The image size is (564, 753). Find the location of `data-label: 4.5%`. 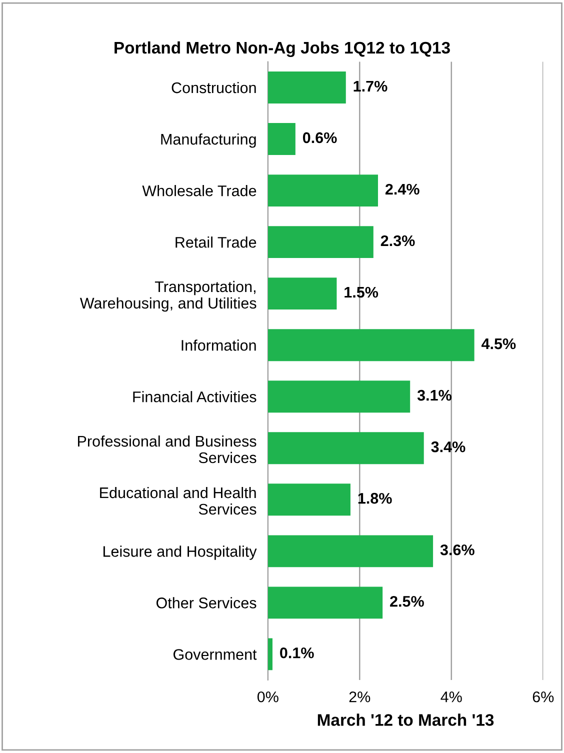

data-label: 4.5% is located at coordinates (499, 344).